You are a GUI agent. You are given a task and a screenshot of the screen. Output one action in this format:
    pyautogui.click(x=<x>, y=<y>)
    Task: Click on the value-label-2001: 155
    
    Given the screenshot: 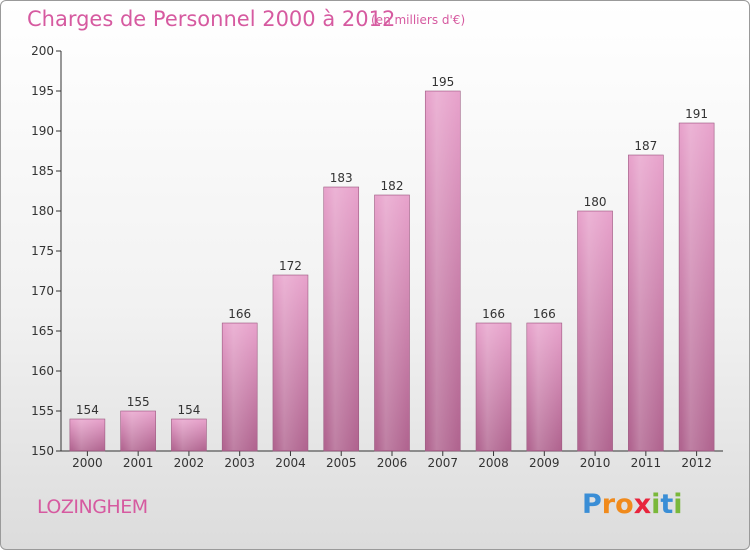 What is the action you would take?
    pyautogui.click(x=138, y=402)
    